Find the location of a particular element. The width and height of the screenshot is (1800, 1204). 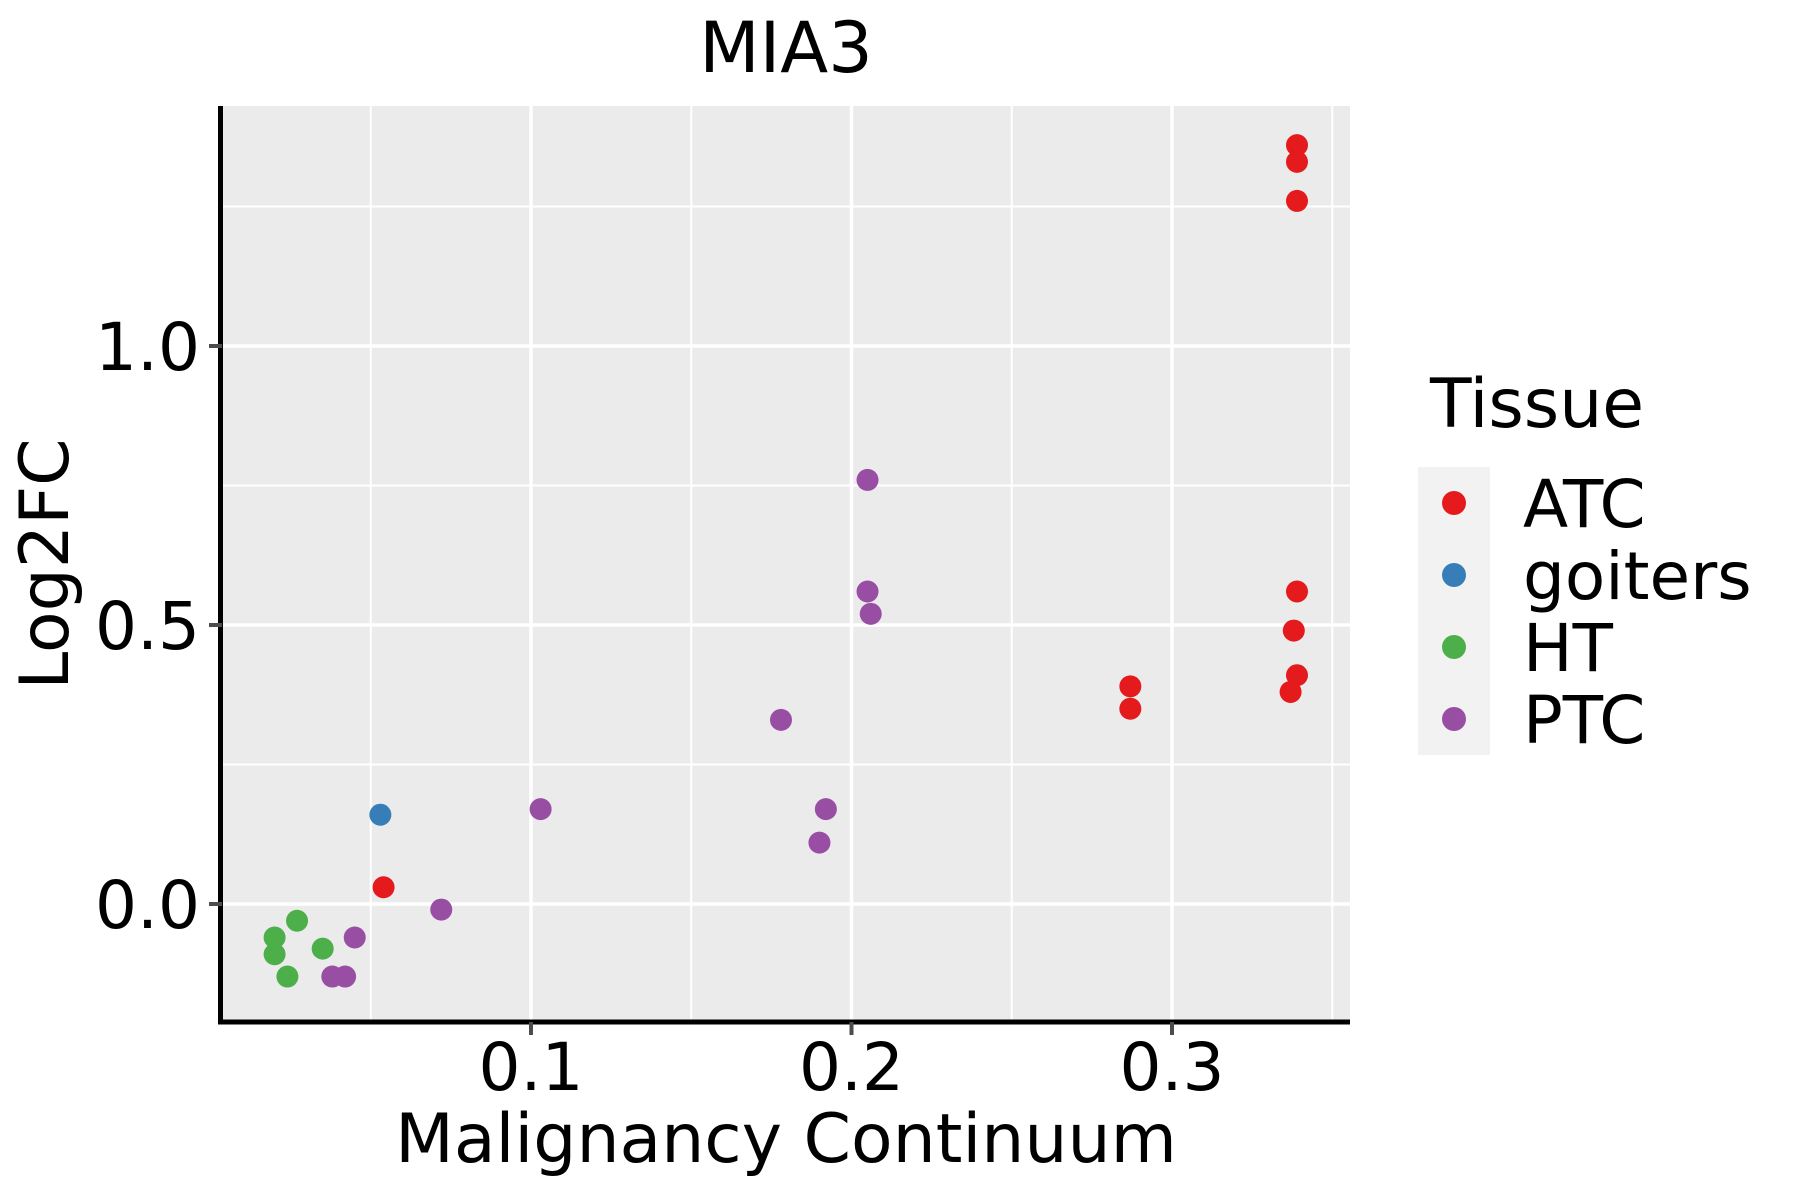

x-tick-label: 0.3 is located at coordinates (1172, 1067).